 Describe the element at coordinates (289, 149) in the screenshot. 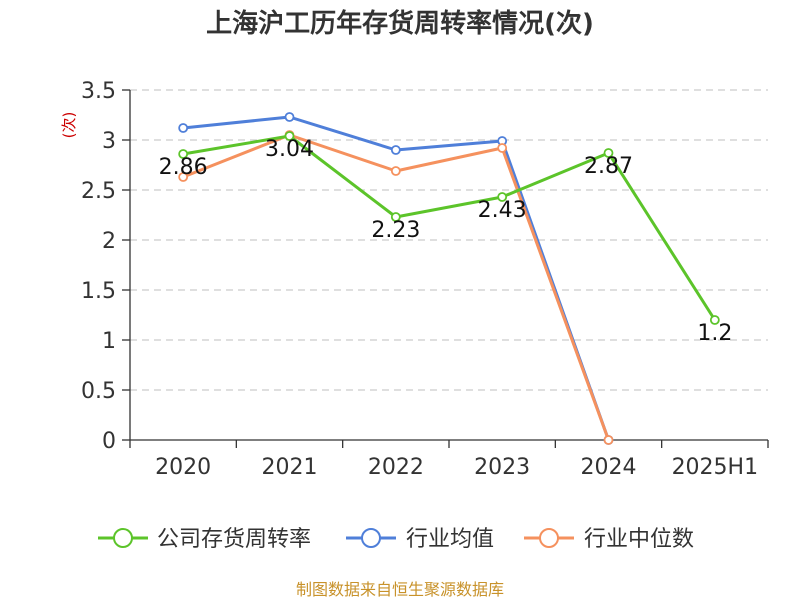

I see `data-label: 3.04` at that location.